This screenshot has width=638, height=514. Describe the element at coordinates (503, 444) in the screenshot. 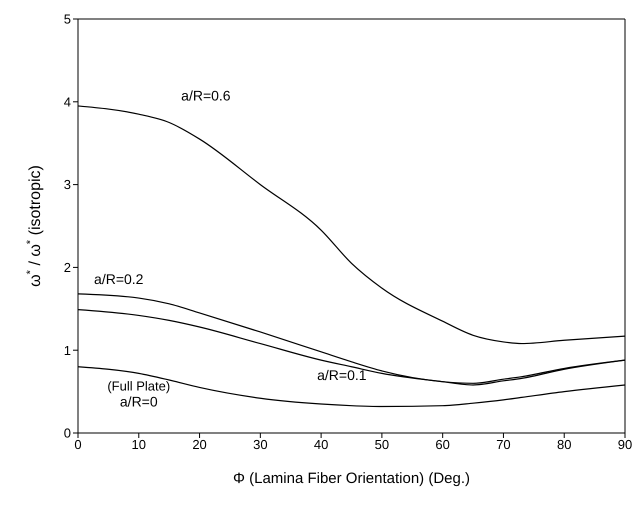

I see `x-tick-label: 70` at that location.